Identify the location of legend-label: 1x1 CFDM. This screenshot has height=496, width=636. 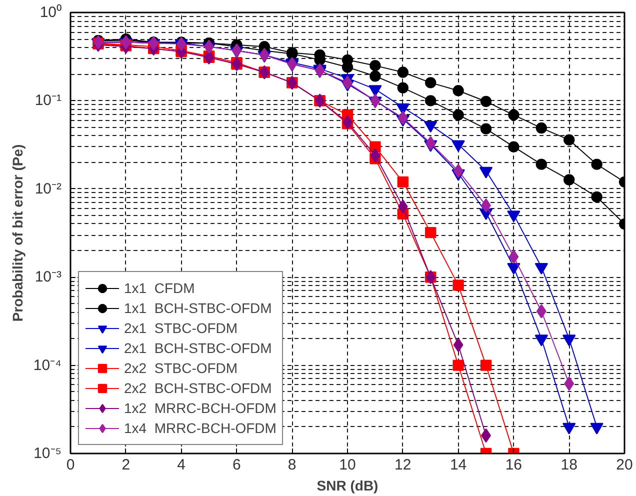
(159, 288).